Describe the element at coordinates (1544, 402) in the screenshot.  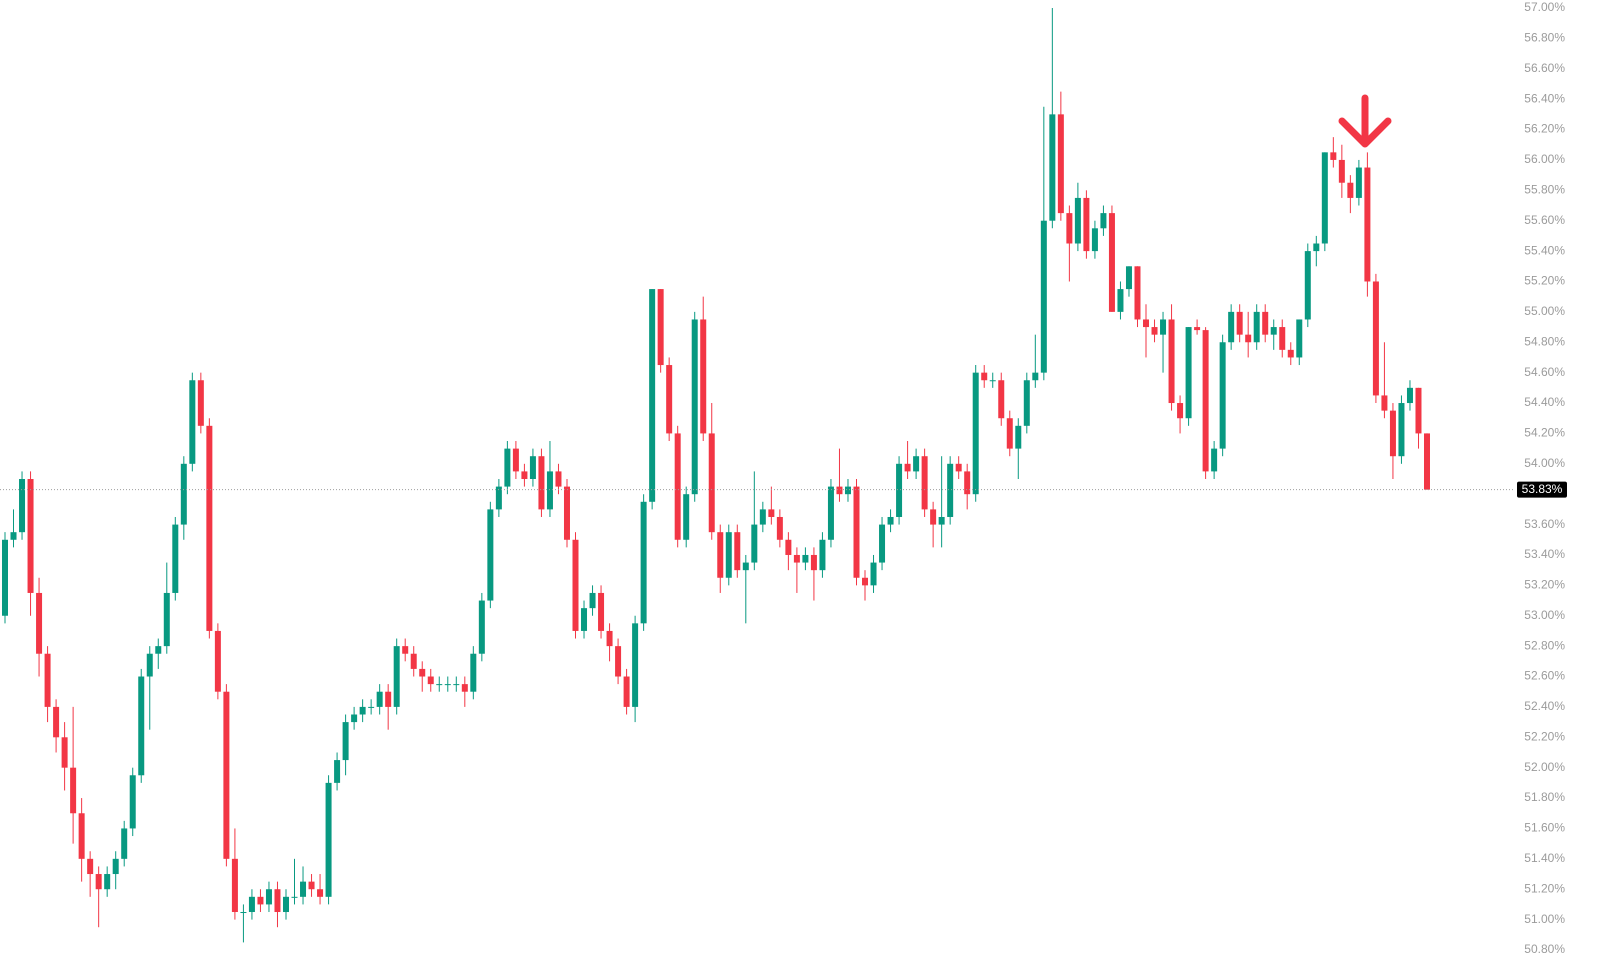
I see `y-tick-label: 54.40%` at that location.